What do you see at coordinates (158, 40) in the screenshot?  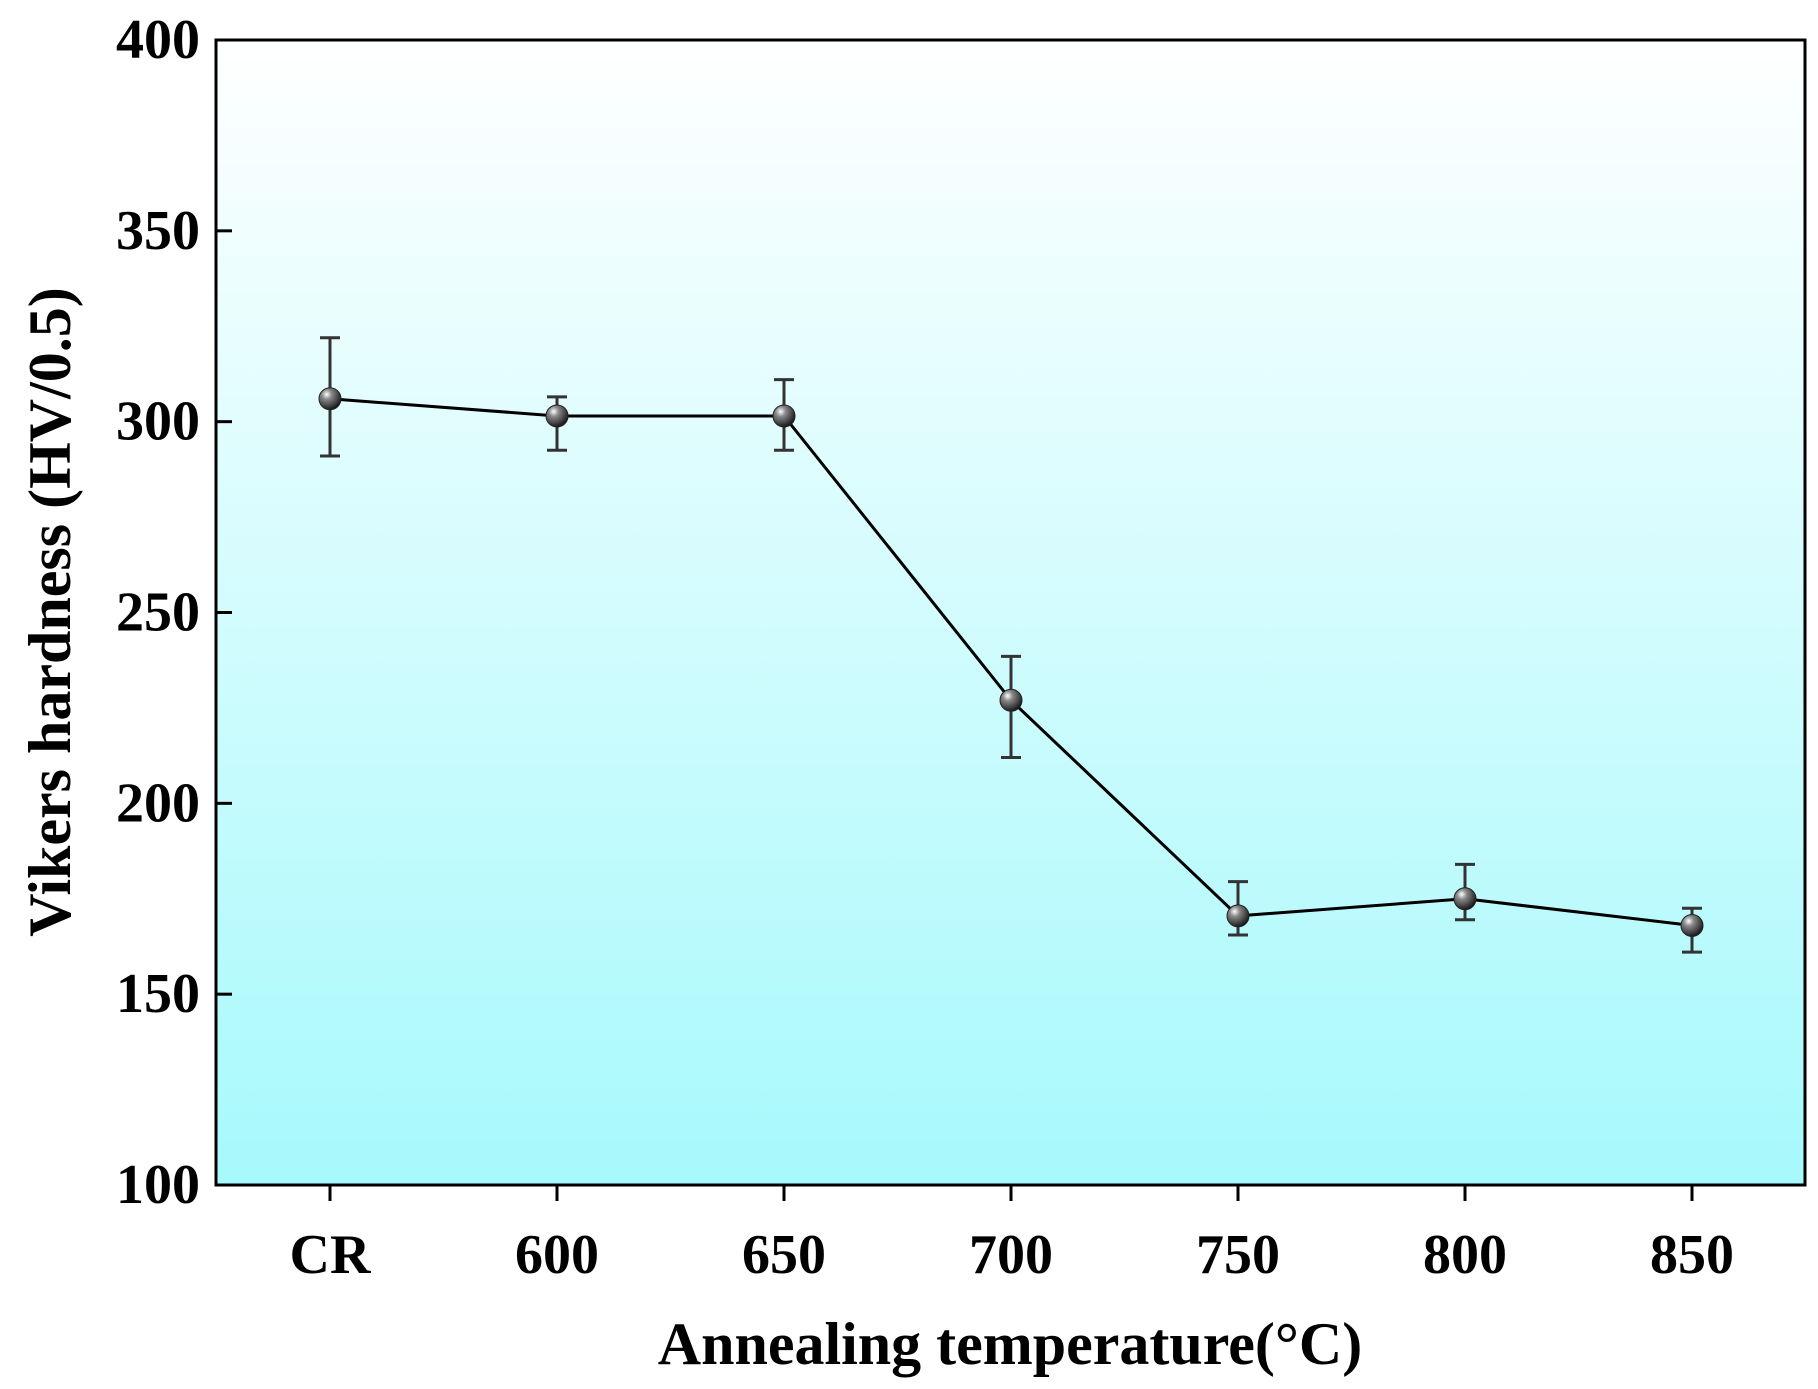 I see `y-tick-label: 400` at bounding box center [158, 40].